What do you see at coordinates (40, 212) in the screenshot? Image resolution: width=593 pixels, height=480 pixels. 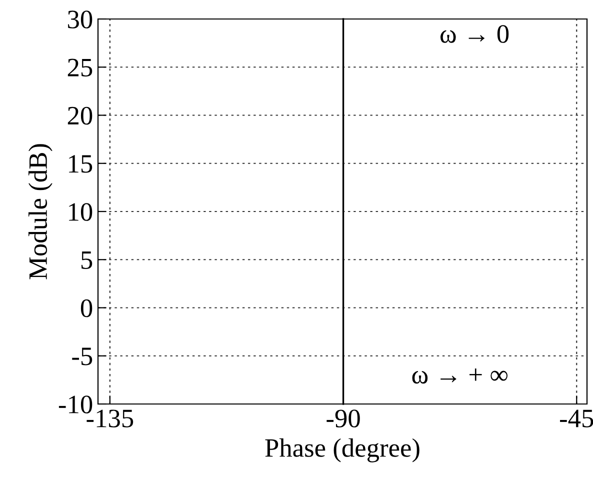 I see `y-axis-title: Module (dB)` at bounding box center [40, 212].